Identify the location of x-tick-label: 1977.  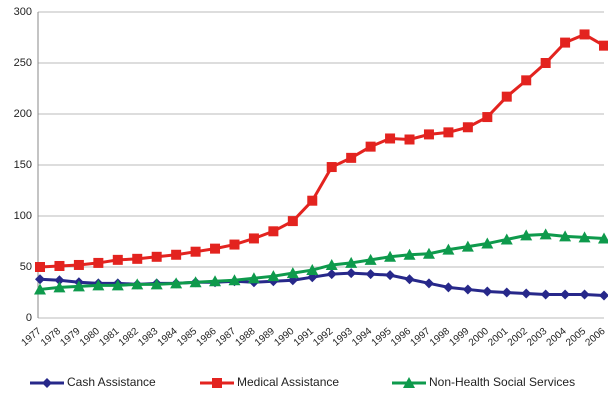
(32, 337).